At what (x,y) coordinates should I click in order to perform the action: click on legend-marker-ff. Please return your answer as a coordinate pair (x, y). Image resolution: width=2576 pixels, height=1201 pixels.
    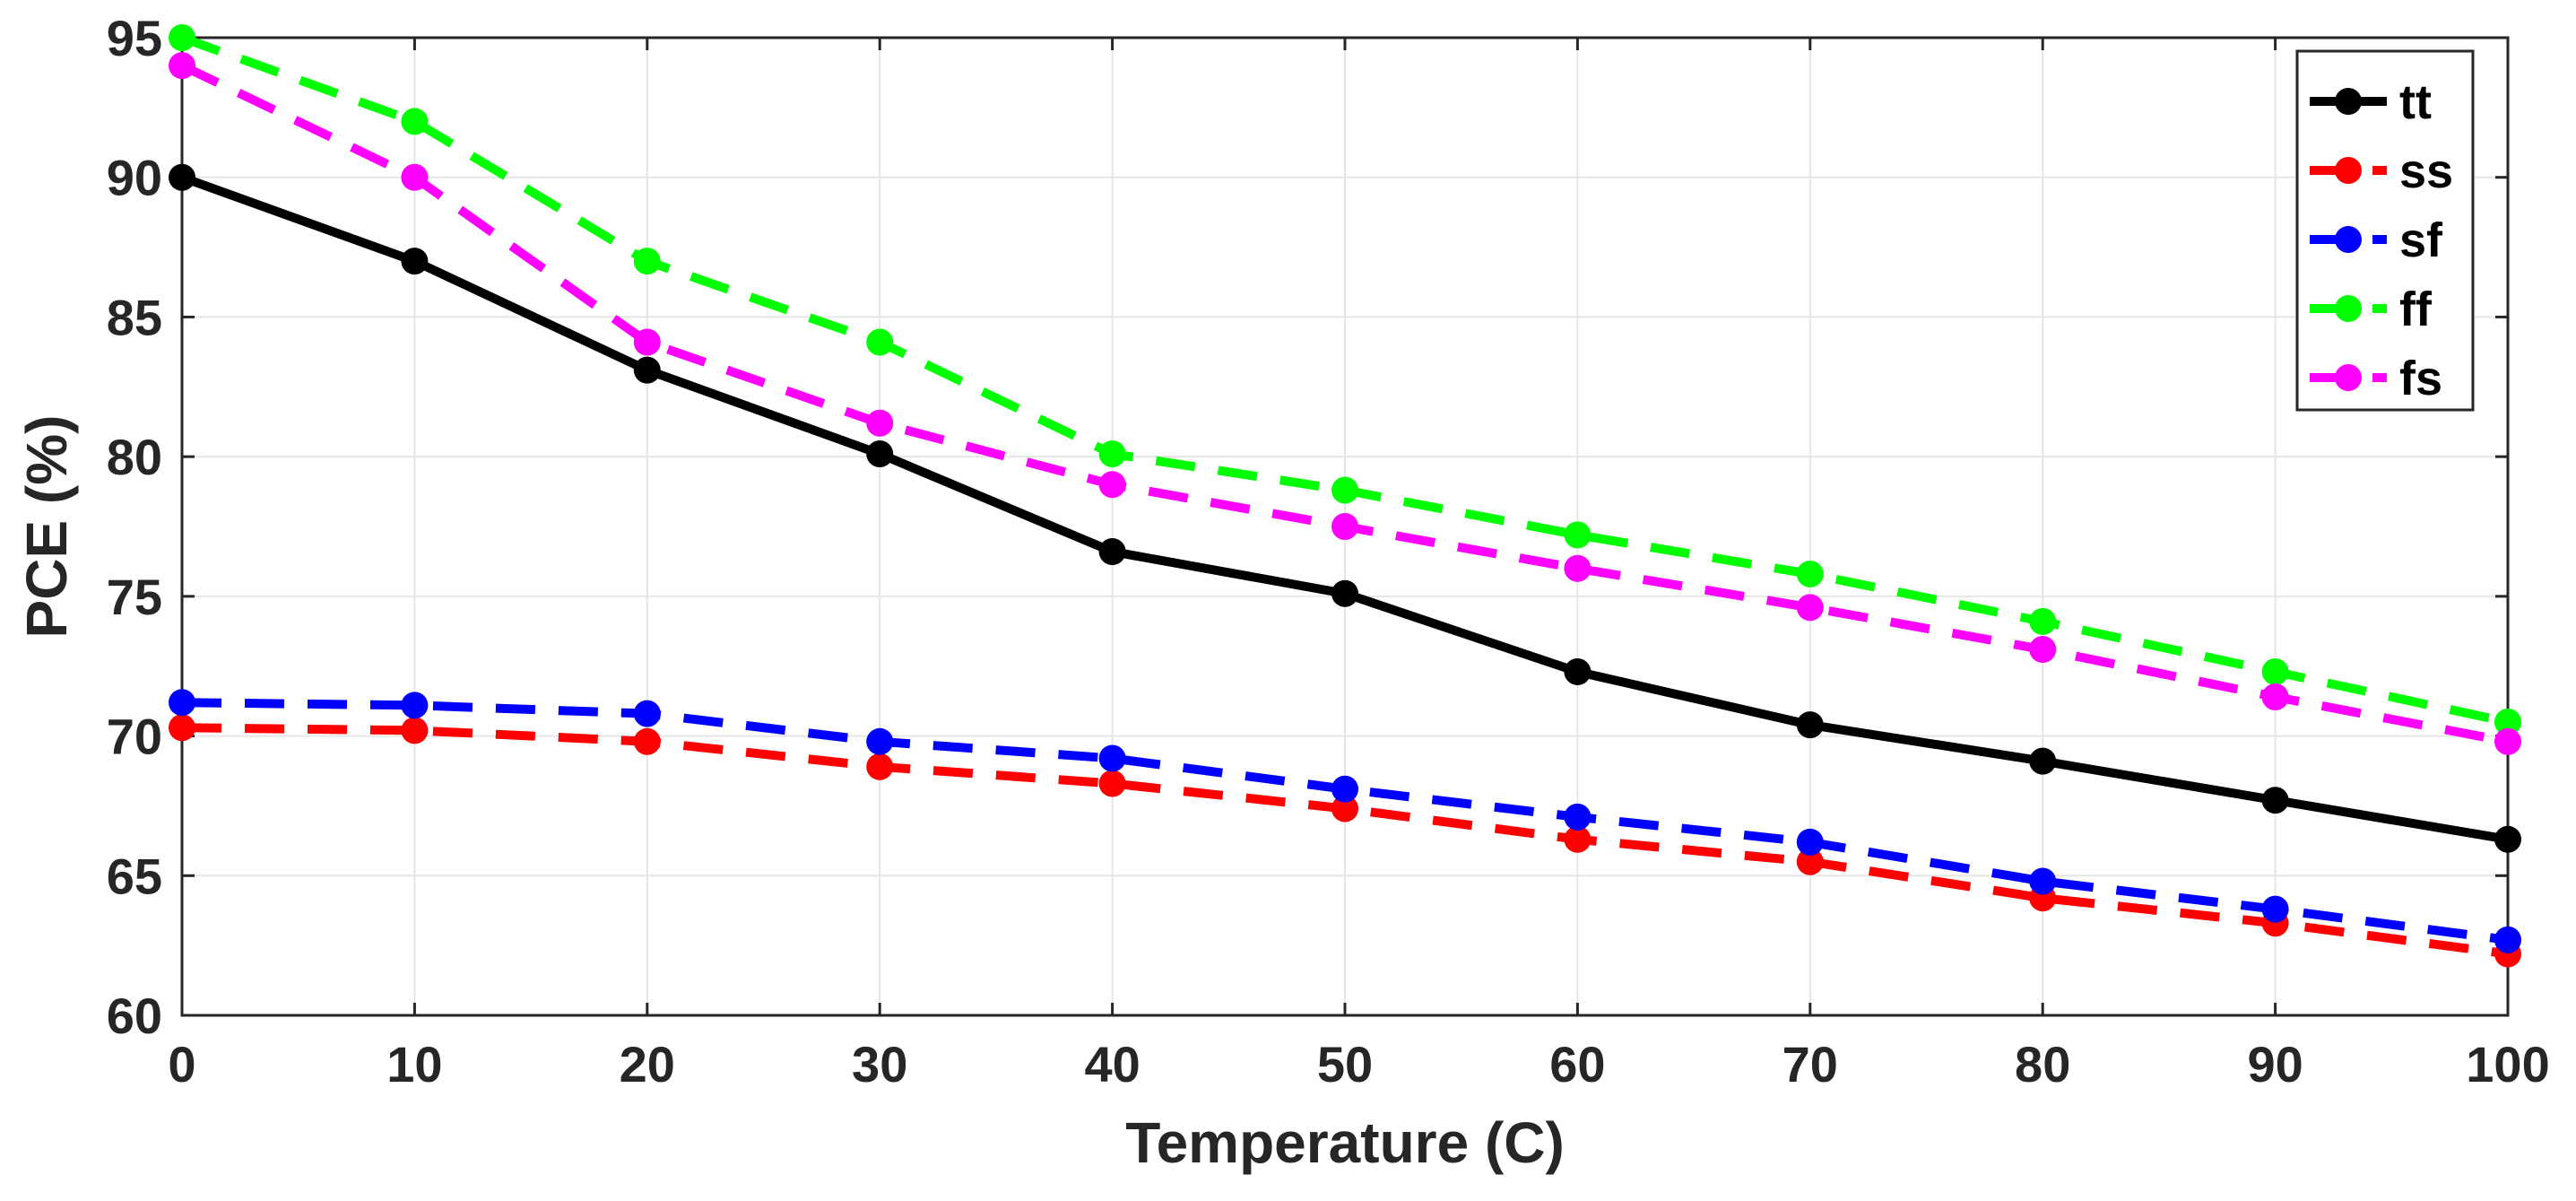
    Looking at the image, I should click on (2348, 308).